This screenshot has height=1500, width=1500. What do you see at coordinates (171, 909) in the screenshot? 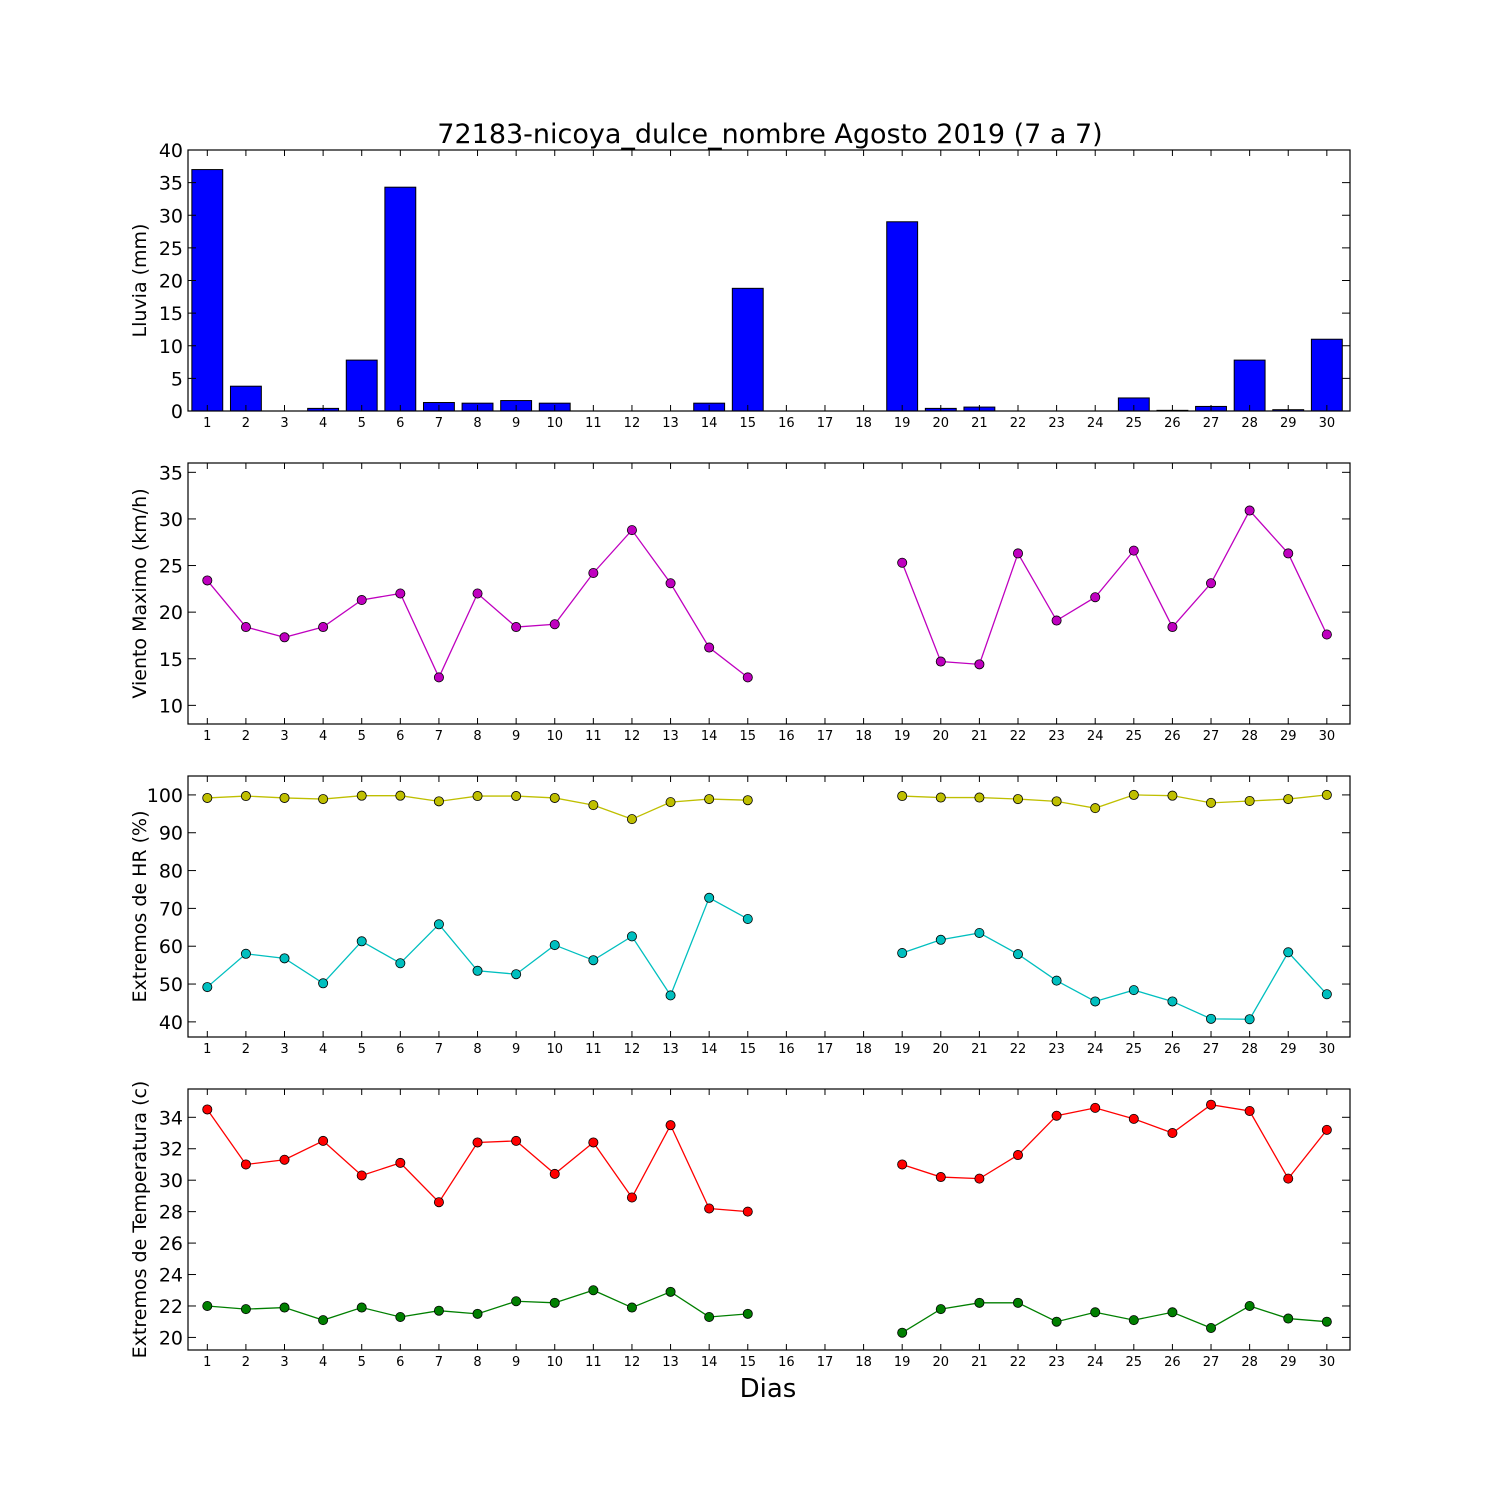
I see `y-tick-label: 70` at bounding box center [171, 909].